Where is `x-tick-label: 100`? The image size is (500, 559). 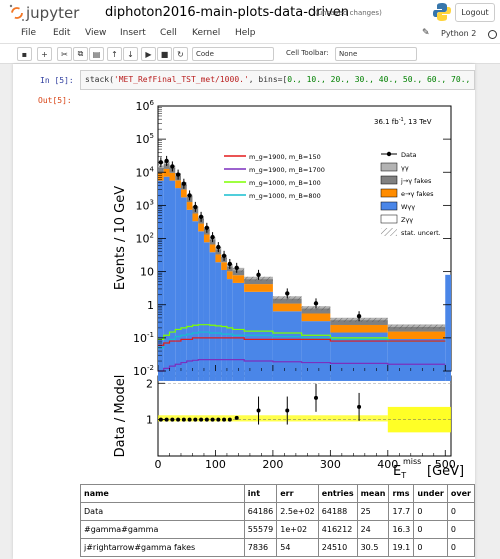
x-tick-label: 100 is located at coordinates (215, 464).